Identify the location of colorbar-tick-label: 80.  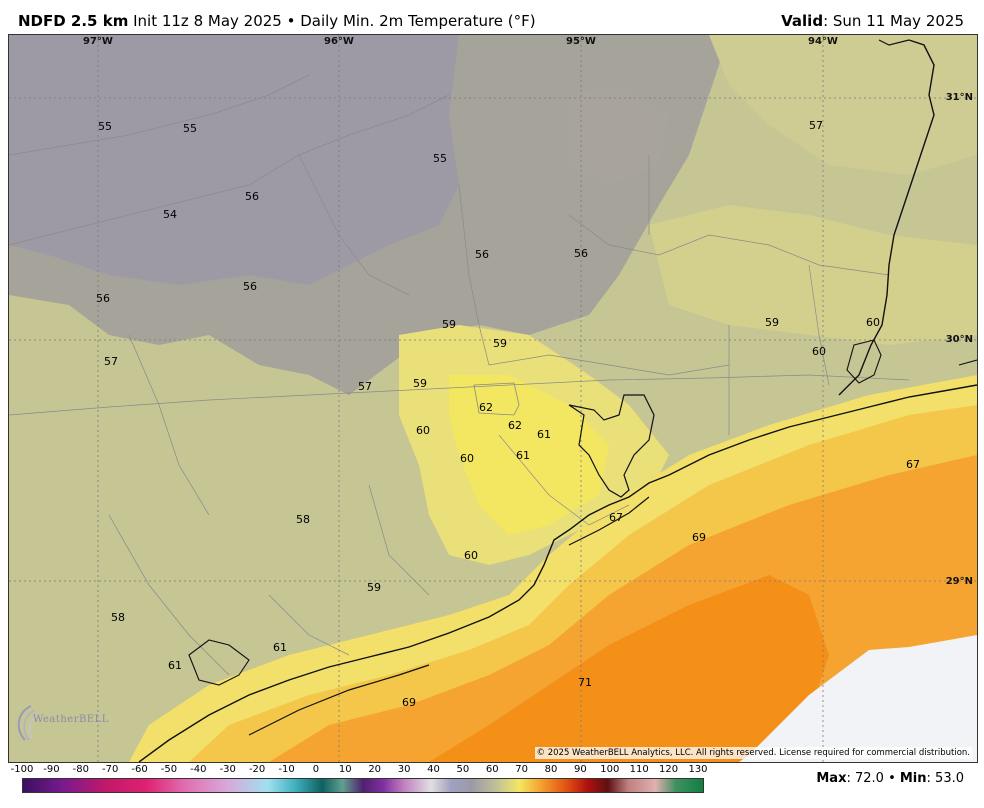
(551, 769).